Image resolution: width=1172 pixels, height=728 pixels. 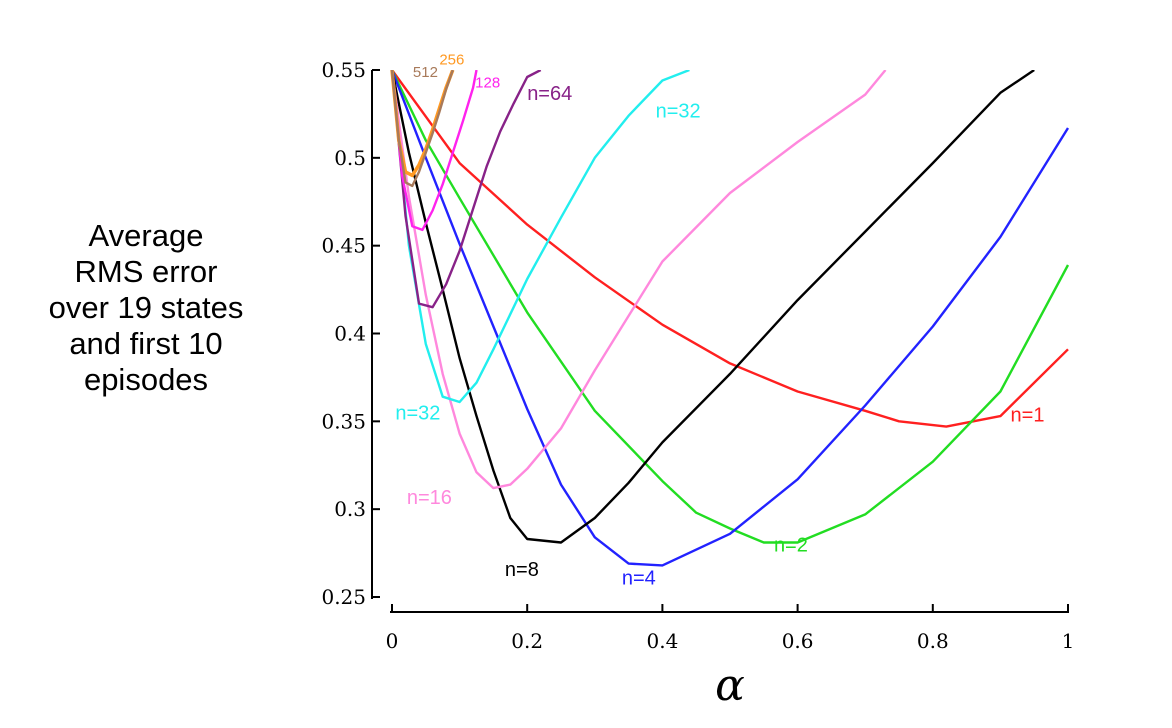 What do you see at coordinates (343, 597) in the screenshot?
I see `y-tick-label: 0.25` at bounding box center [343, 597].